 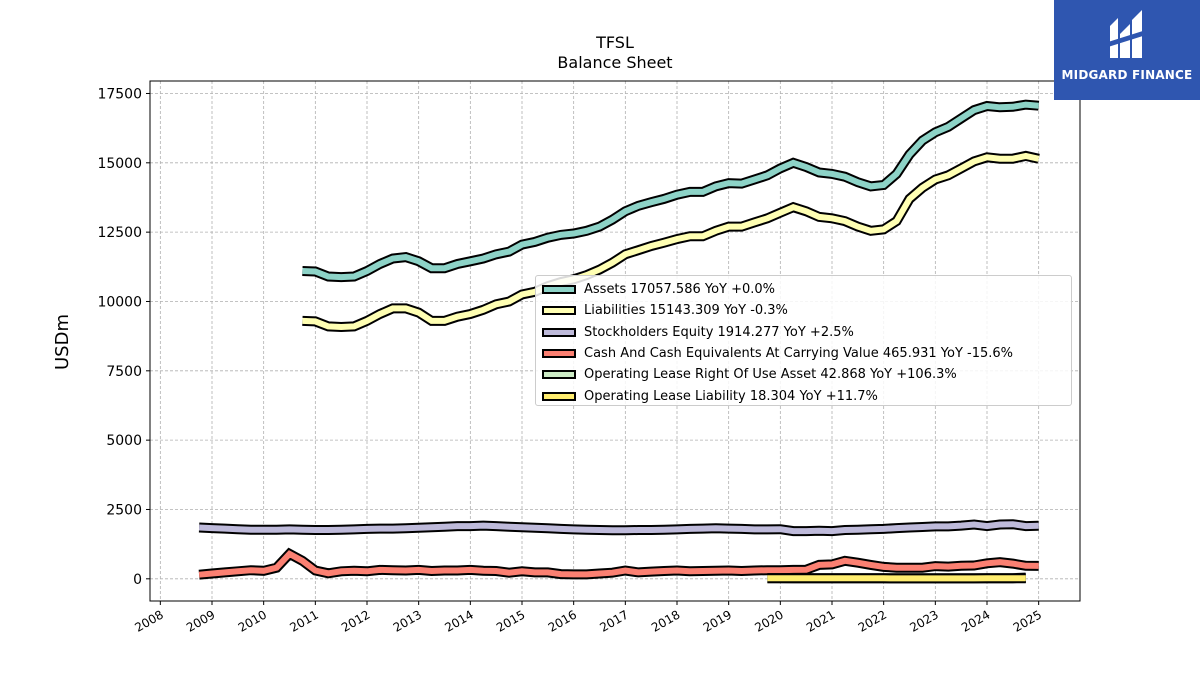 What do you see at coordinates (137, 580) in the screenshot?
I see `y-tick-label: 0` at bounding box center [137, 580].